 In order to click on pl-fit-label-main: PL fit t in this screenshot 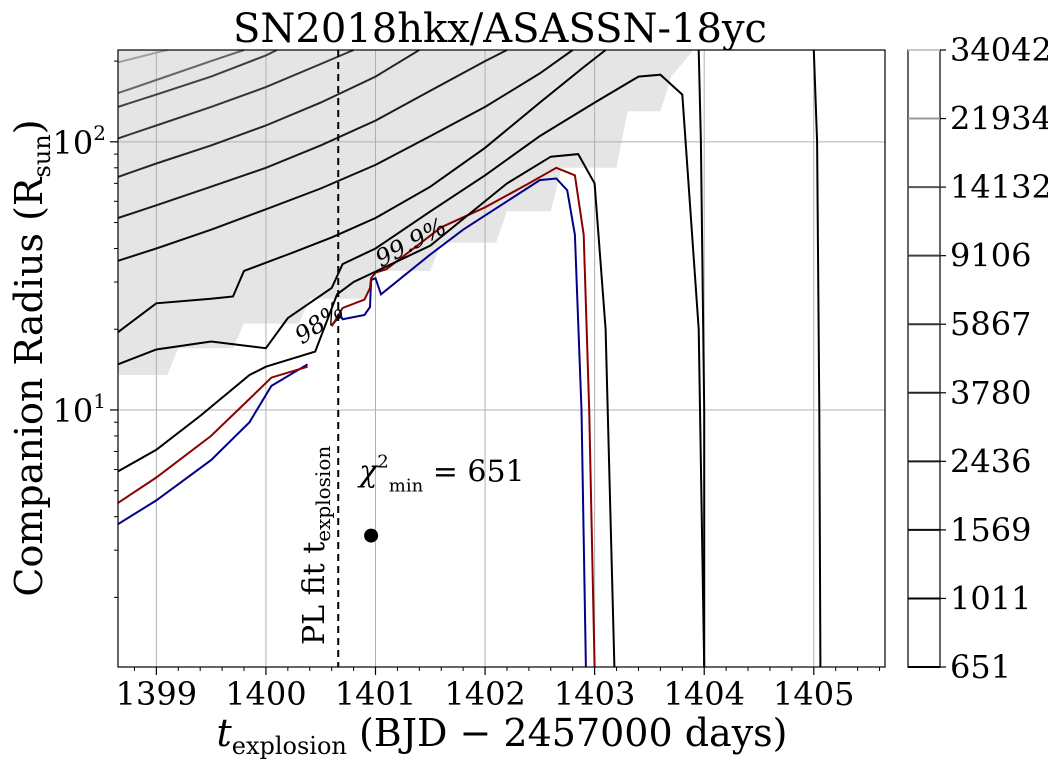, I will do `click(314, 593)`.